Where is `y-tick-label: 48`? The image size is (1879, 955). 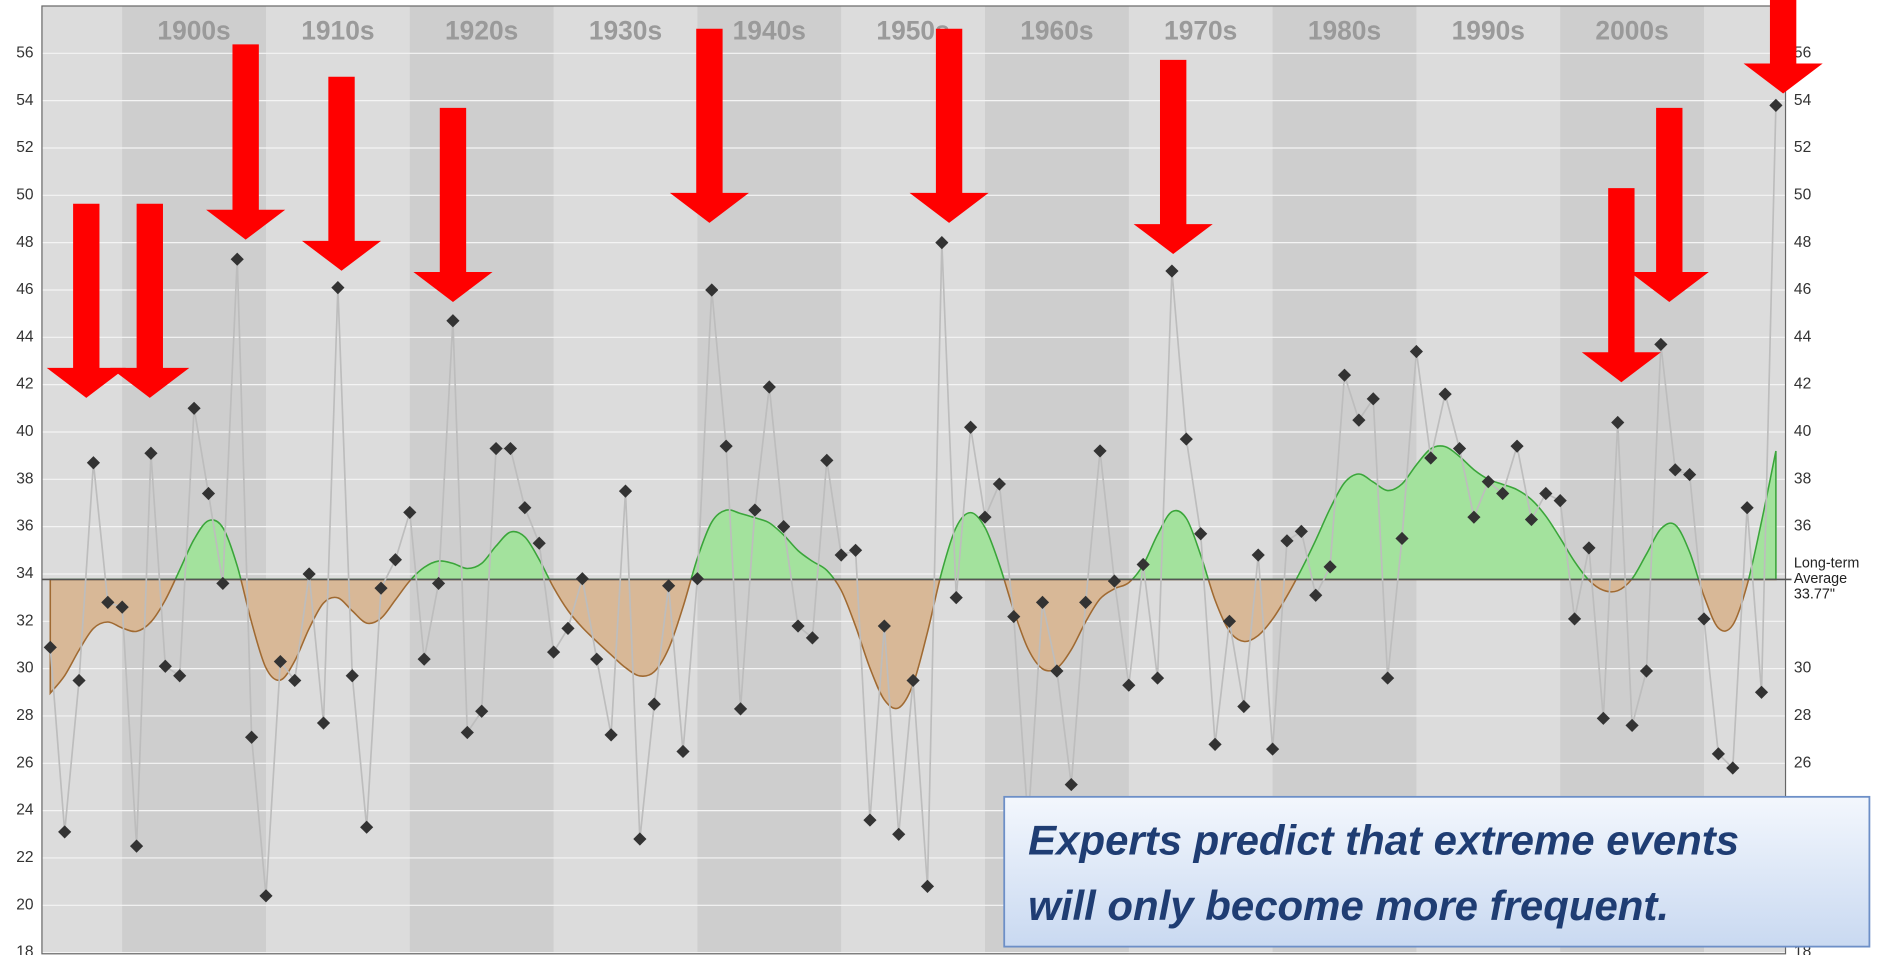
y-tick-label: 48 is located at coordinates (24, 242).